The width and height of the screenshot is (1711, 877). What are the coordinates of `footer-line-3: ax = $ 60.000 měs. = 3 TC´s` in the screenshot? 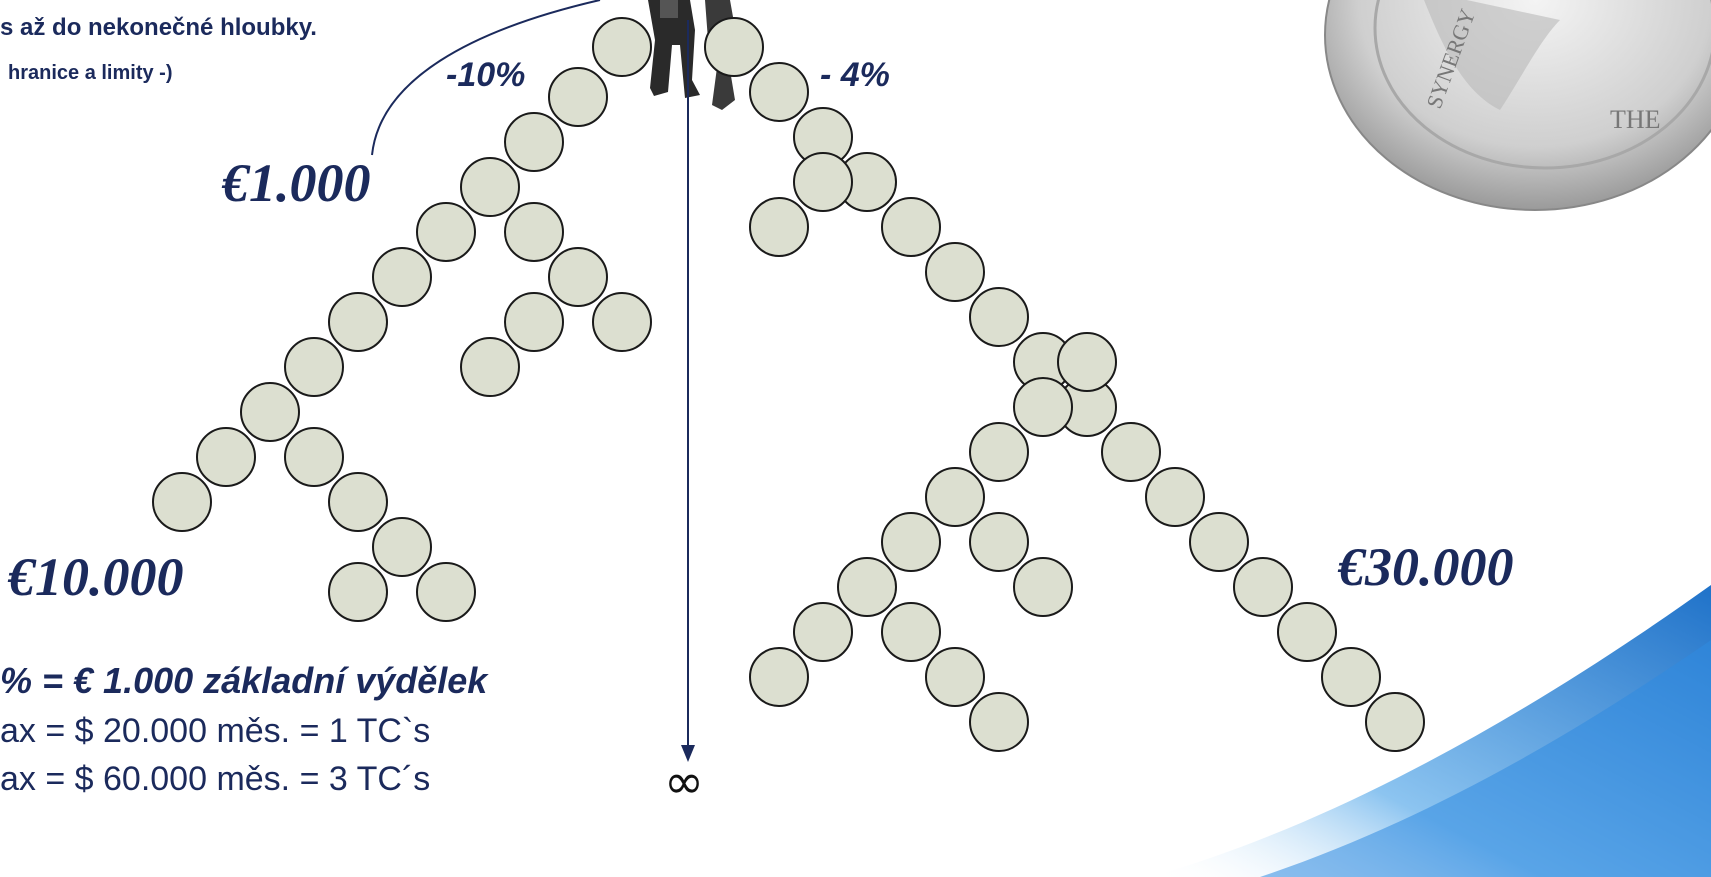 It's located at (215, 779).